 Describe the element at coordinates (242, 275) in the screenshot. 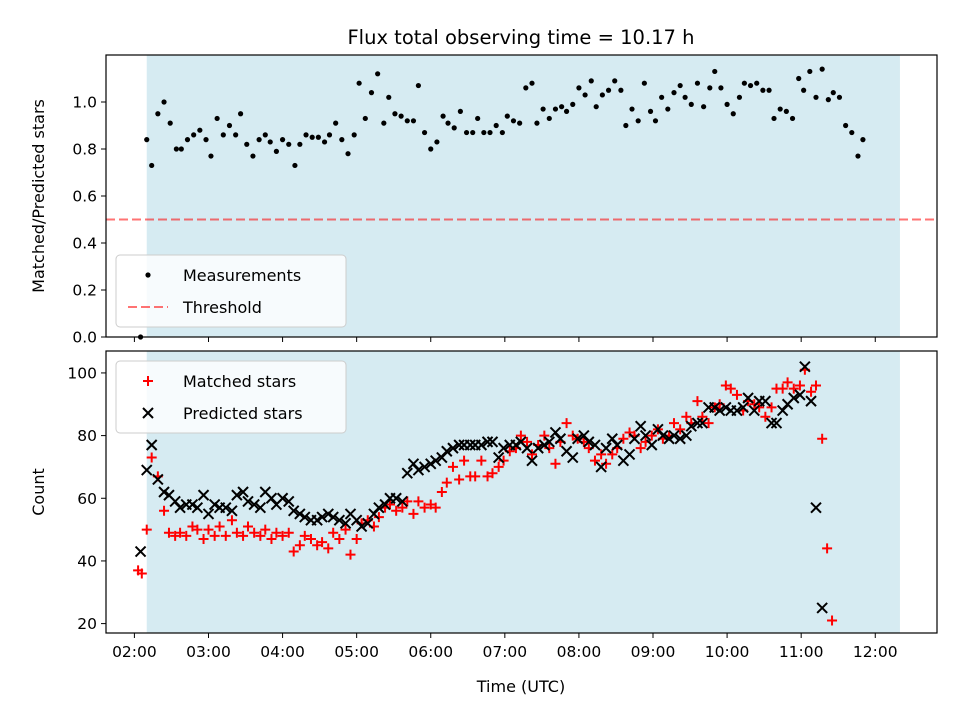

I see `legend-label: Measurements` at that location.